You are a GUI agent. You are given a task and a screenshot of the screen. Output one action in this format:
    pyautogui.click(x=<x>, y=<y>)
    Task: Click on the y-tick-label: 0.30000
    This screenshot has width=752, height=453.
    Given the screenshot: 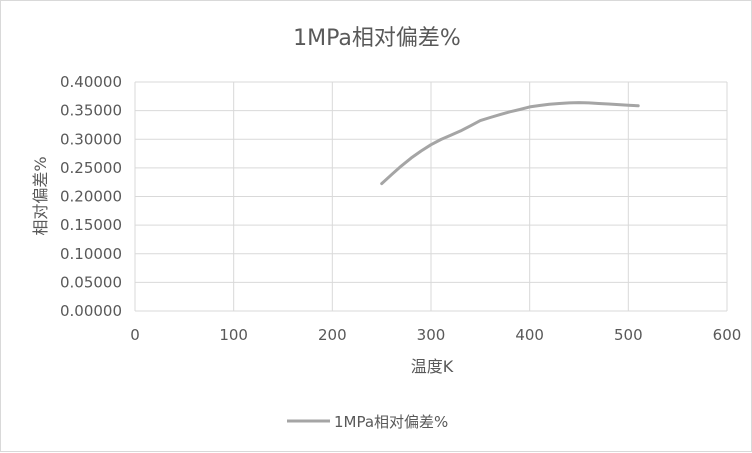 What is the action you would take?
    pyautogui.click(x=91, y=139)
    